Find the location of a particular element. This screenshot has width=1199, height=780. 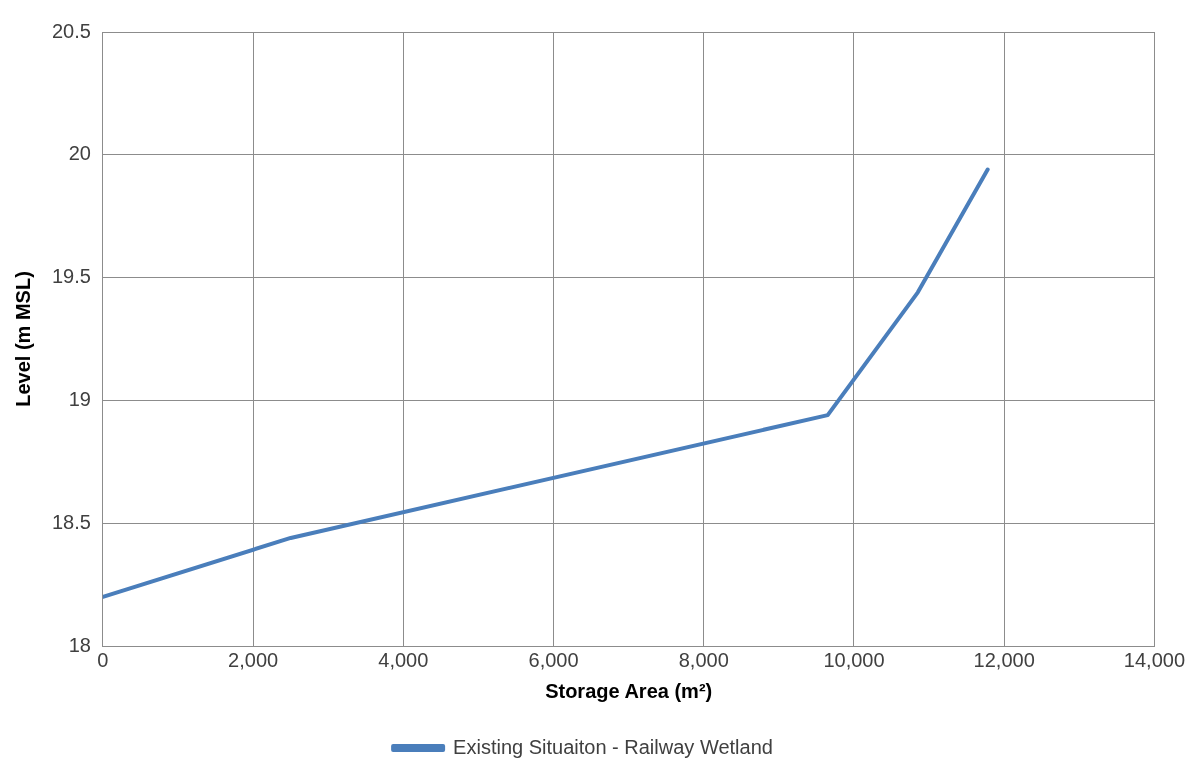

y-axis-title: Level (m MSL) is located at coordinates (22, 339).